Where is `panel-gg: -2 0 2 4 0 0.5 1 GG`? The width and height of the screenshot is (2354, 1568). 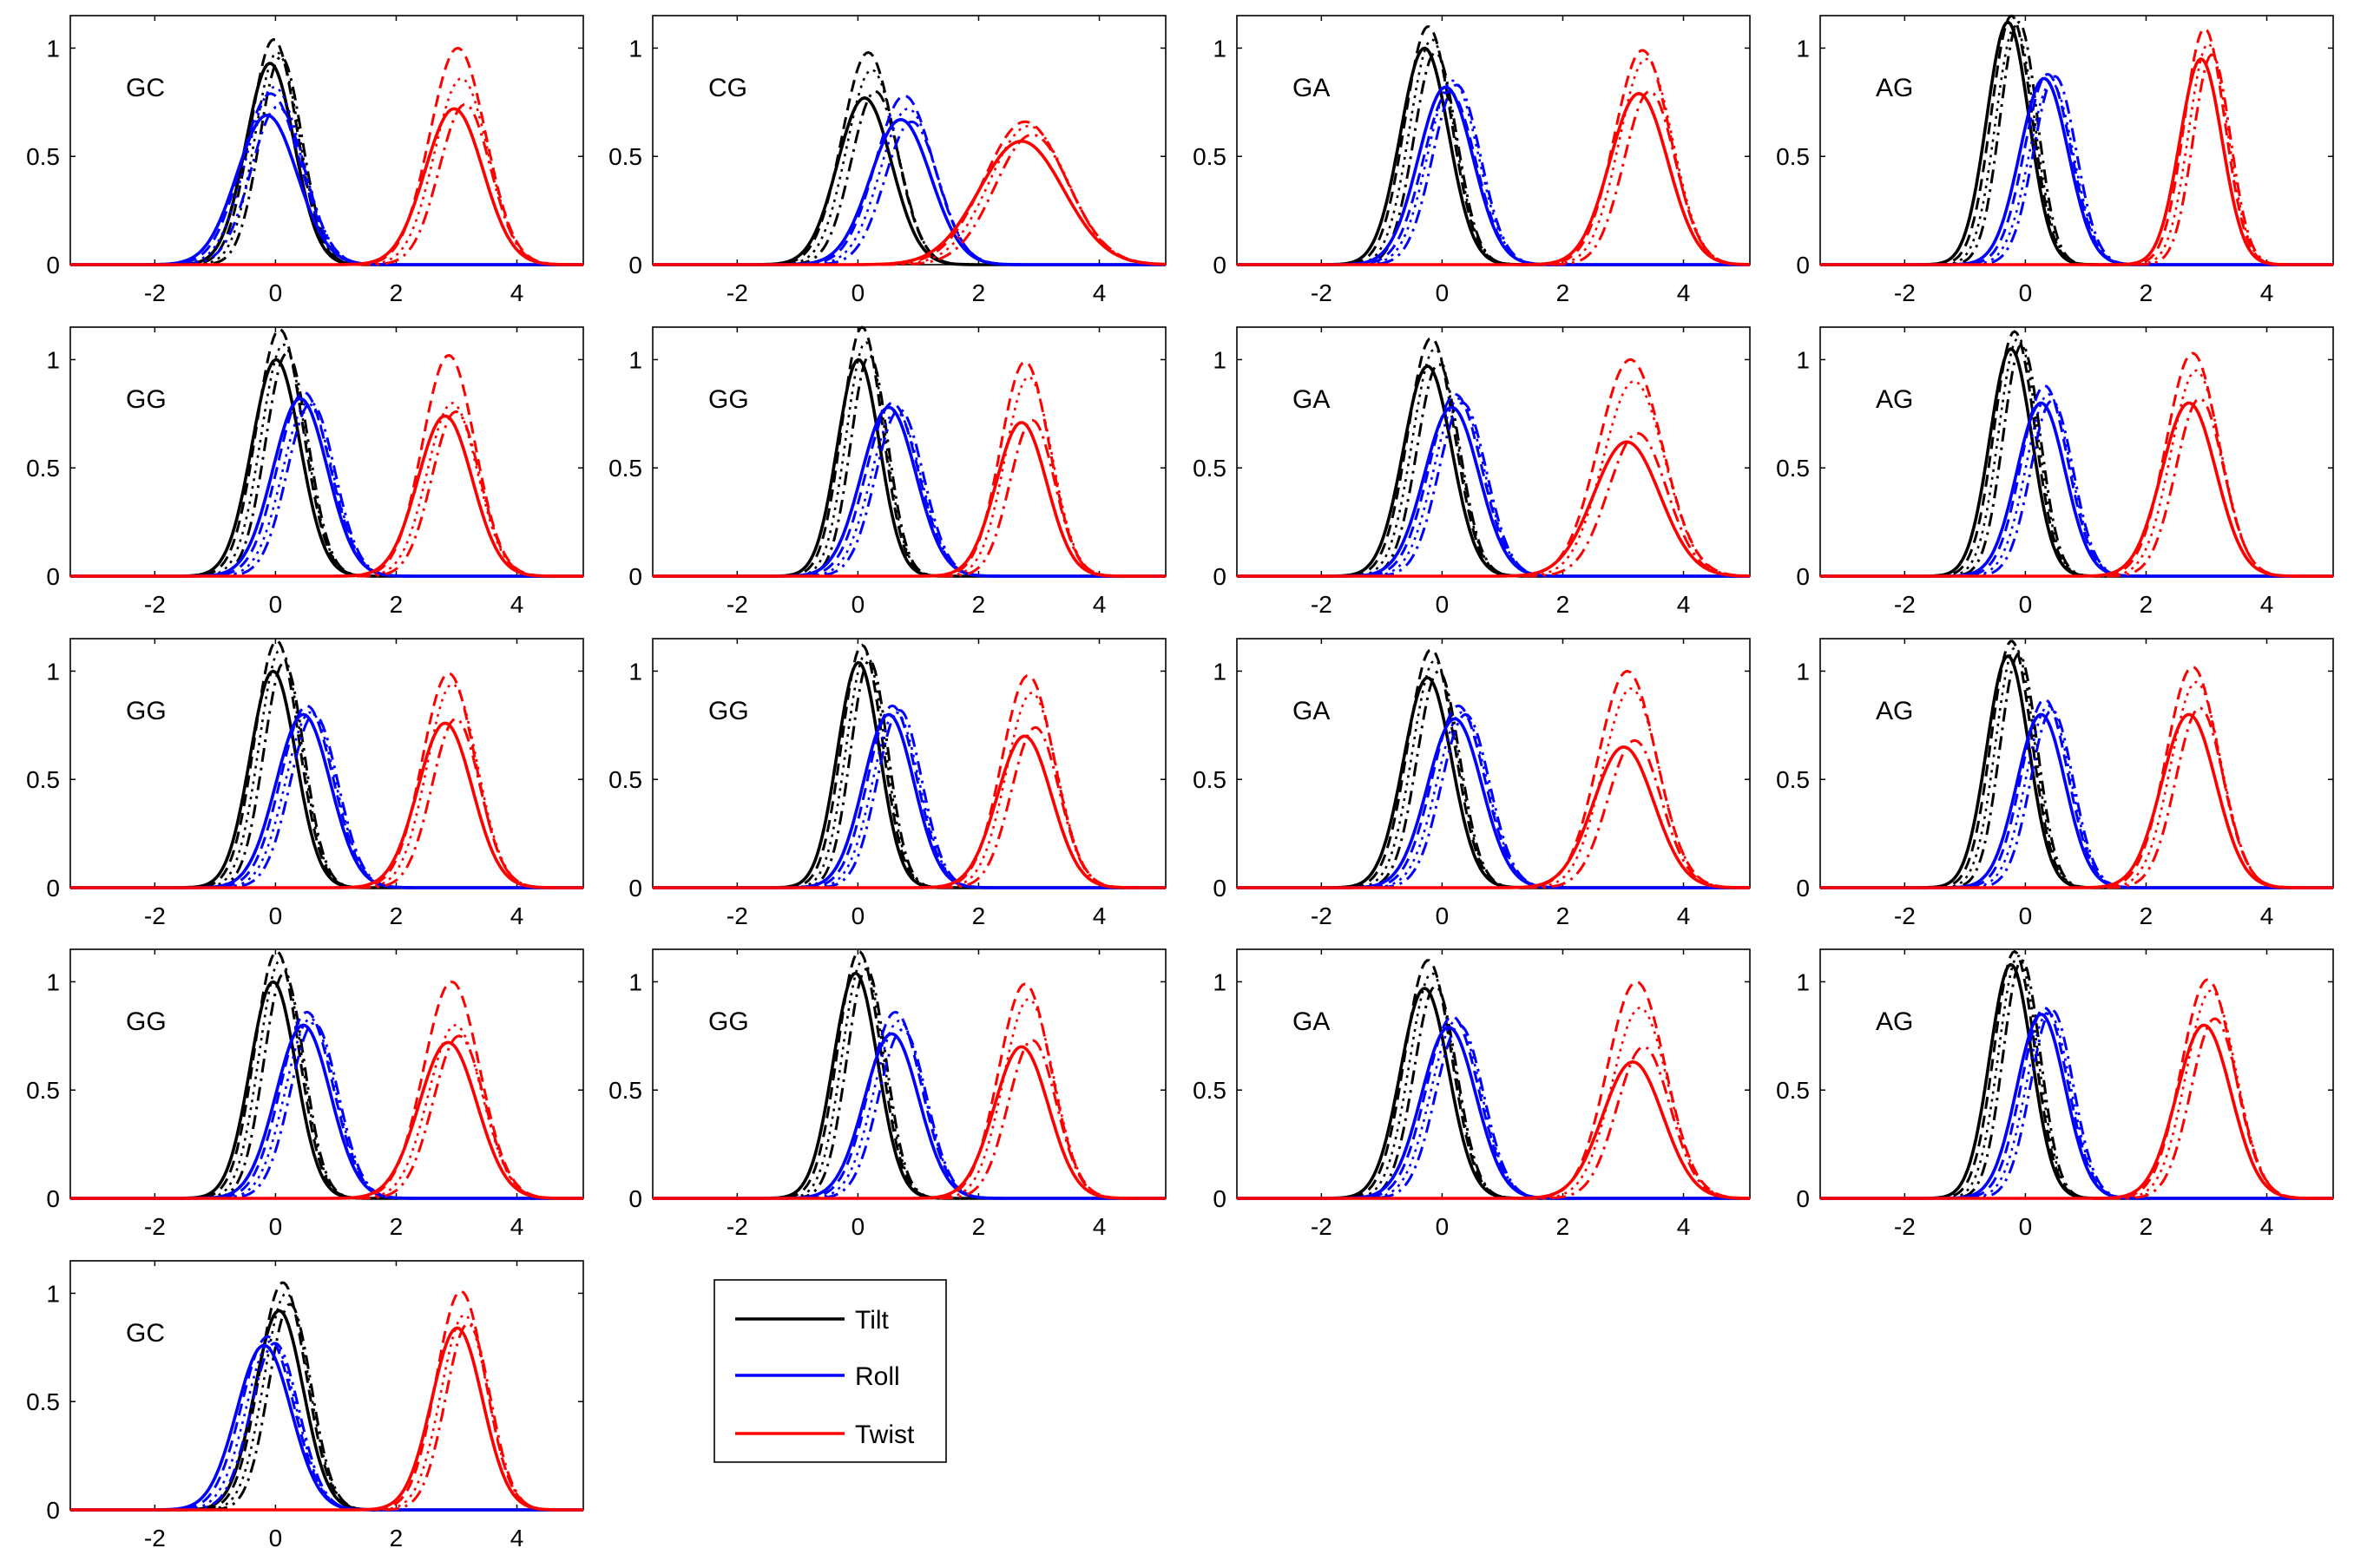
panel-gg: -2 0 2 4 0 0.5 1 GG is located at coordinates (888, 1094).